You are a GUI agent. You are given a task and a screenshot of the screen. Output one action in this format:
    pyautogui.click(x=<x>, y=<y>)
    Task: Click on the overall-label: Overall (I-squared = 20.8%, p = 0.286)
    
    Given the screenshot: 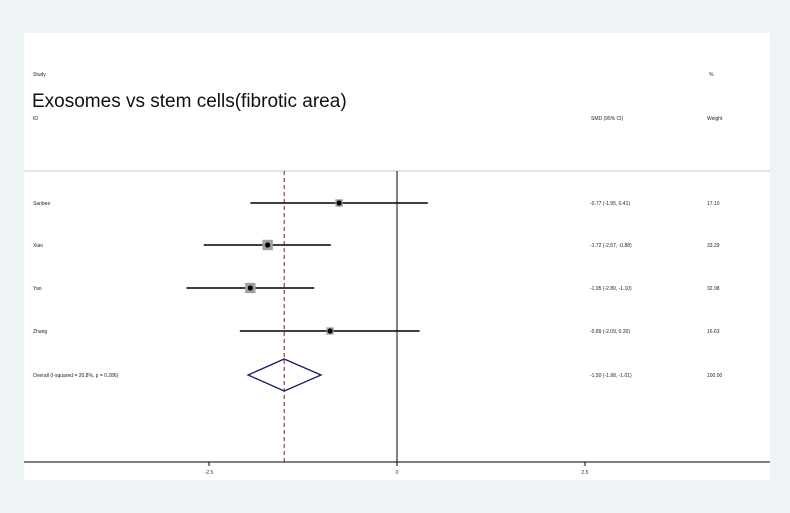 What is the action you would take?
    pyautogui.click(x=76, y=376)
    